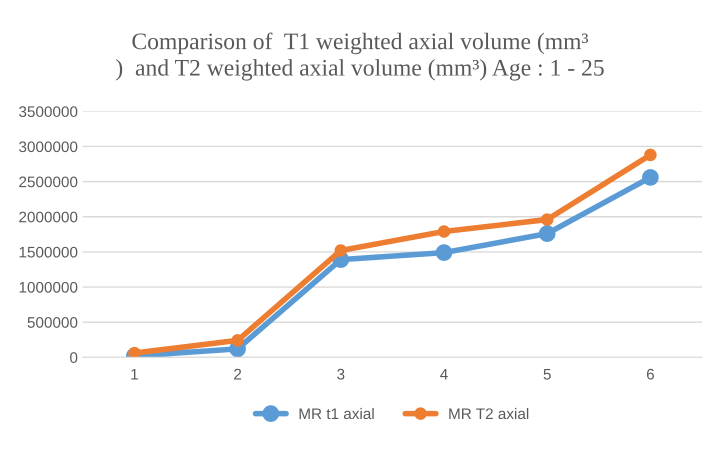  What do you see at coordinates (48, 112) in the screenshot?
I see `y-tick-label: 3500000` at bounding box center [48, 112].